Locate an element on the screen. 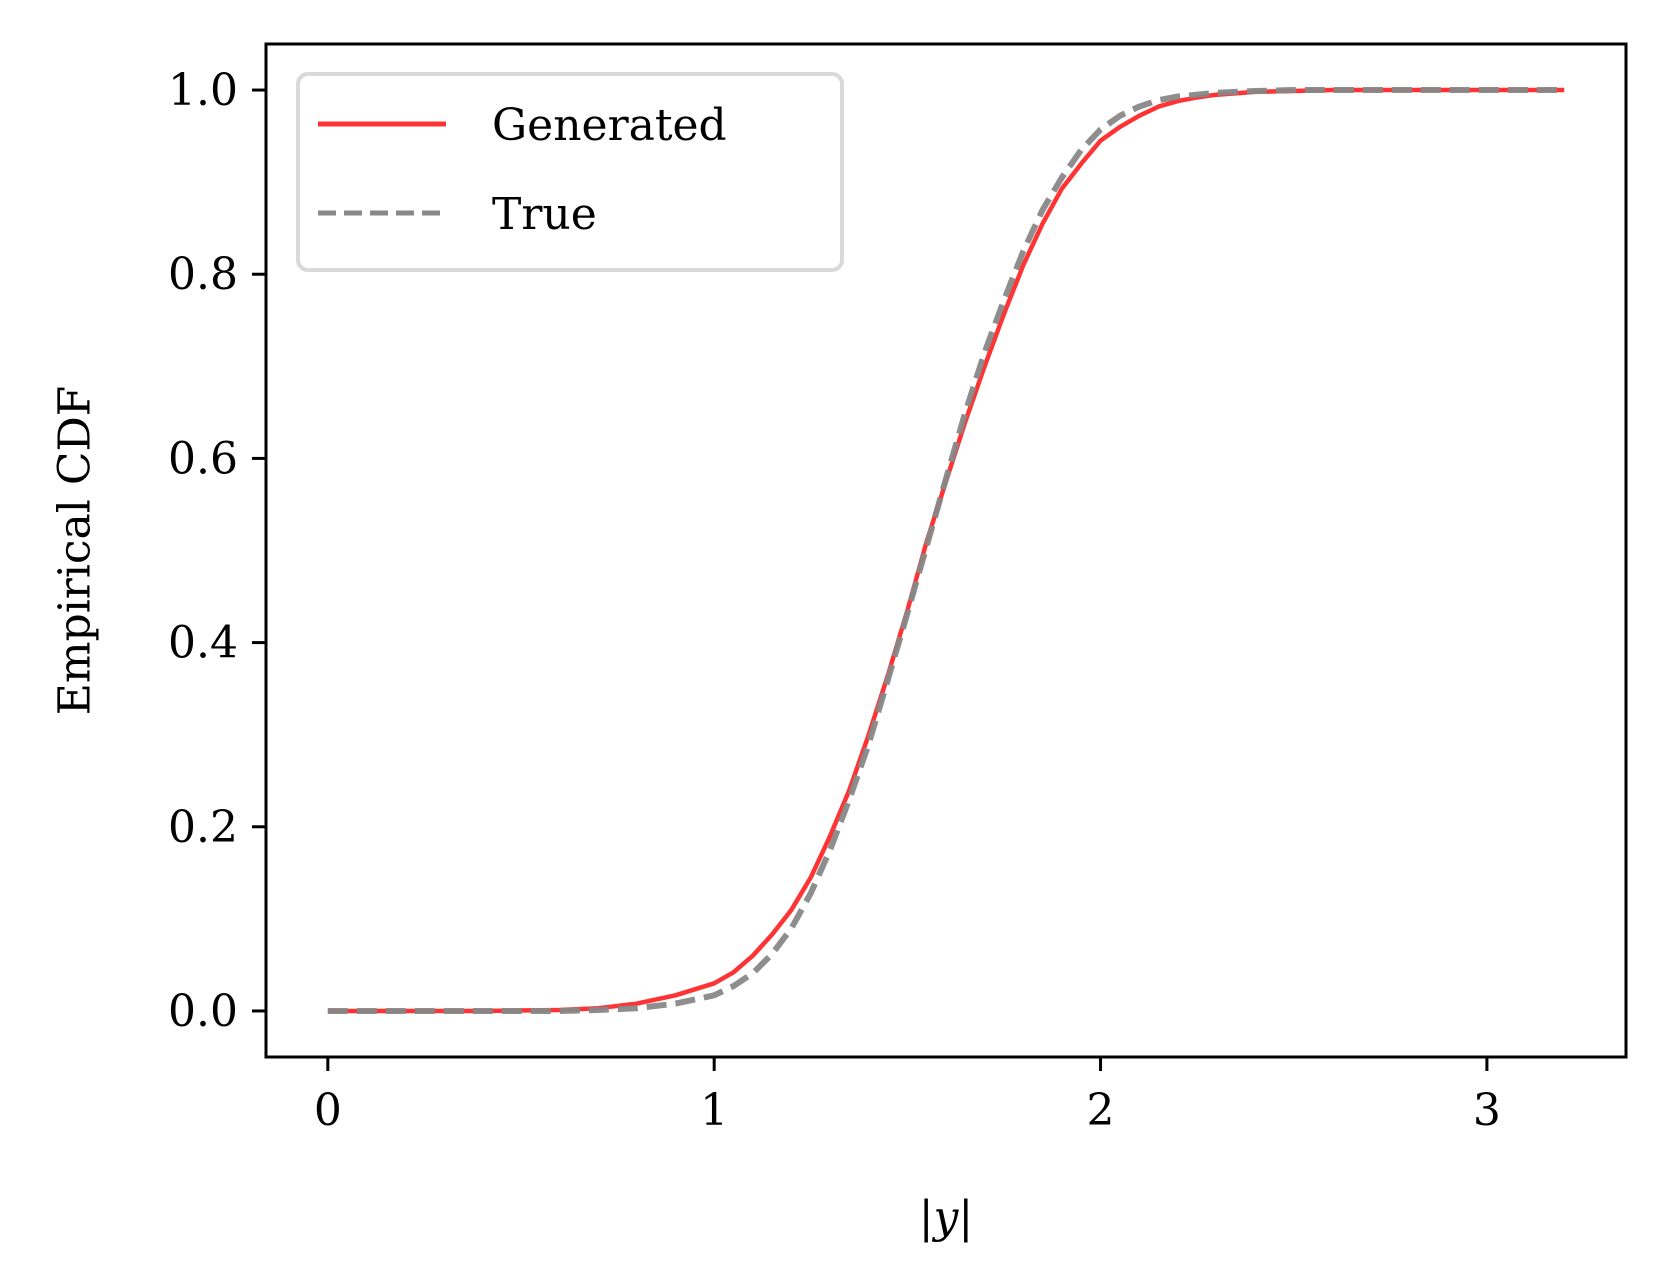 The width and height of the screenshot is (1662, 1287). legend-label-generated: Generated is located at coordinates (609, 125).